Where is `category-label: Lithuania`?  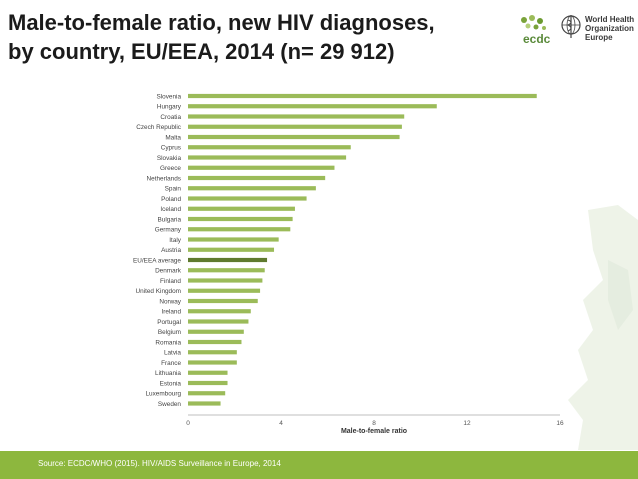
category-label: Lithuania is located at coordinates (168, 373).